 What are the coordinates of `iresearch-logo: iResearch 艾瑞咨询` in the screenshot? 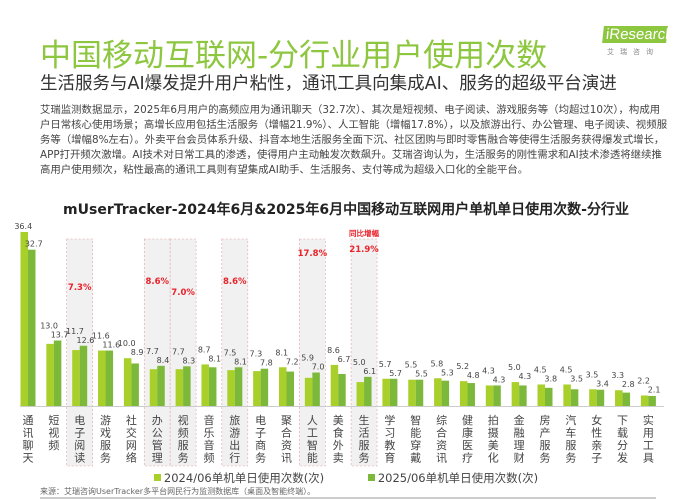 It's located at (638, 41).